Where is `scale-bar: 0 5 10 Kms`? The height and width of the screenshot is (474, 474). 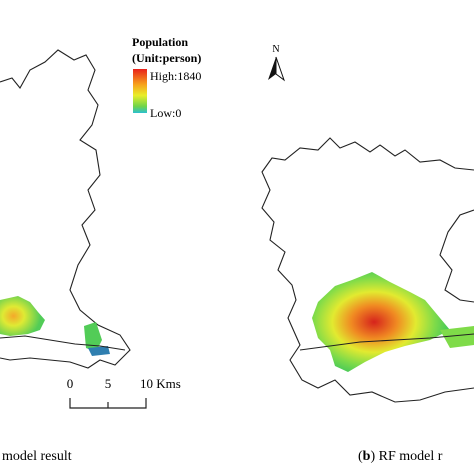 scale-bar: 0 5 10 Kms is located at coordinates (124, 392).